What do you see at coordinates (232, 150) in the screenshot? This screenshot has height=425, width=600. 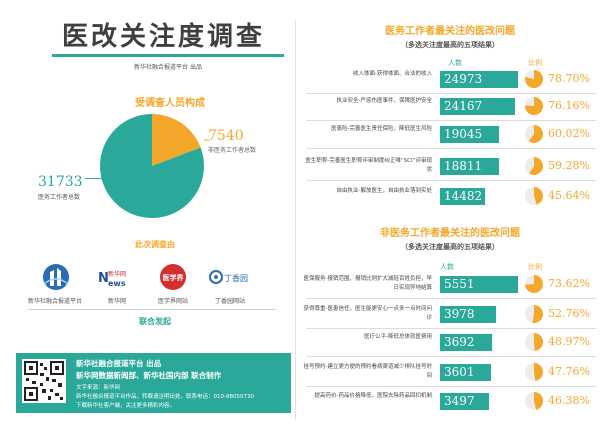 I see `pie-label-name-0: 非医务工作者总数` at bounding box center [232, 150].